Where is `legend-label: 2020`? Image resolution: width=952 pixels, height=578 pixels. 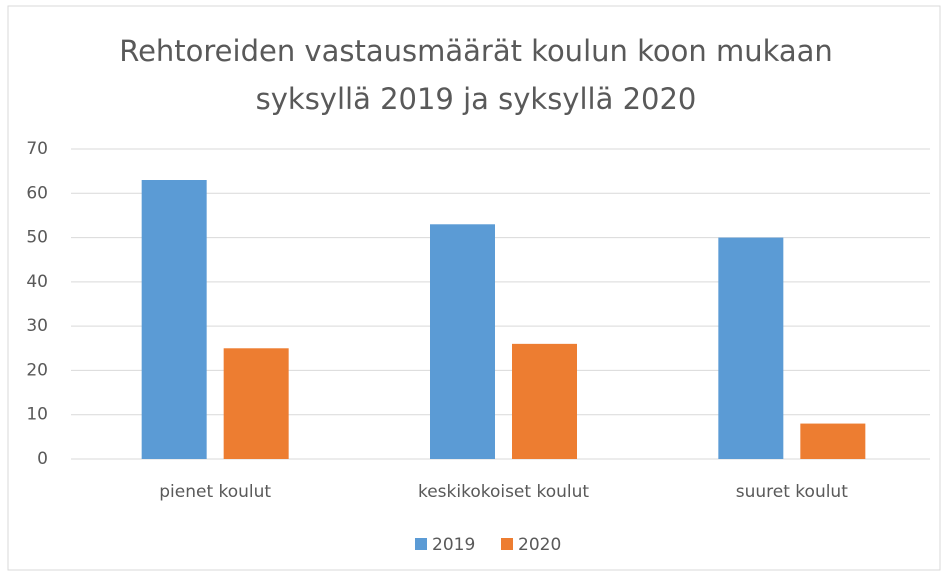
legend-label: 2020 is located at coordinates (539, 545).